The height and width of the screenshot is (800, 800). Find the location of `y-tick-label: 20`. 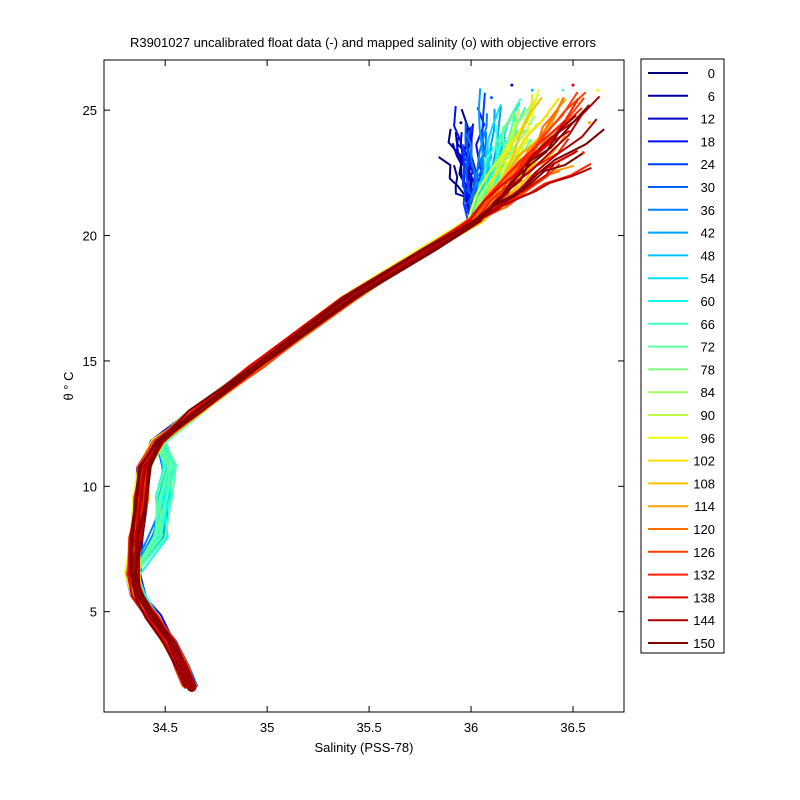

y-tick-label: 20 is located at coordinates (90, 236).